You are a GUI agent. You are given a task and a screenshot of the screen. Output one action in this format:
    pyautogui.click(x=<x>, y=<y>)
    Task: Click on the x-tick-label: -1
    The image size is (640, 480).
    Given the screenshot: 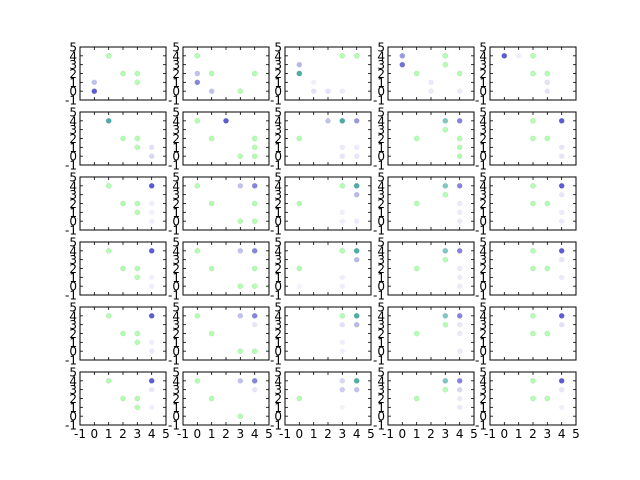 What is the action you would take?
    pyautogui.click(x=285, y=434)
    